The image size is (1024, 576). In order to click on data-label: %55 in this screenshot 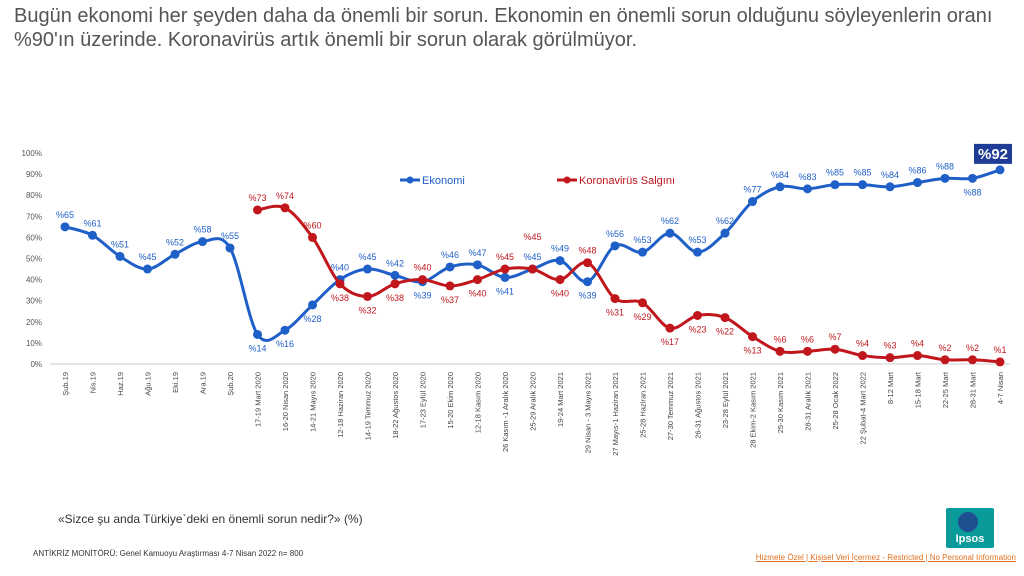, I will do `click(230, 236)`.